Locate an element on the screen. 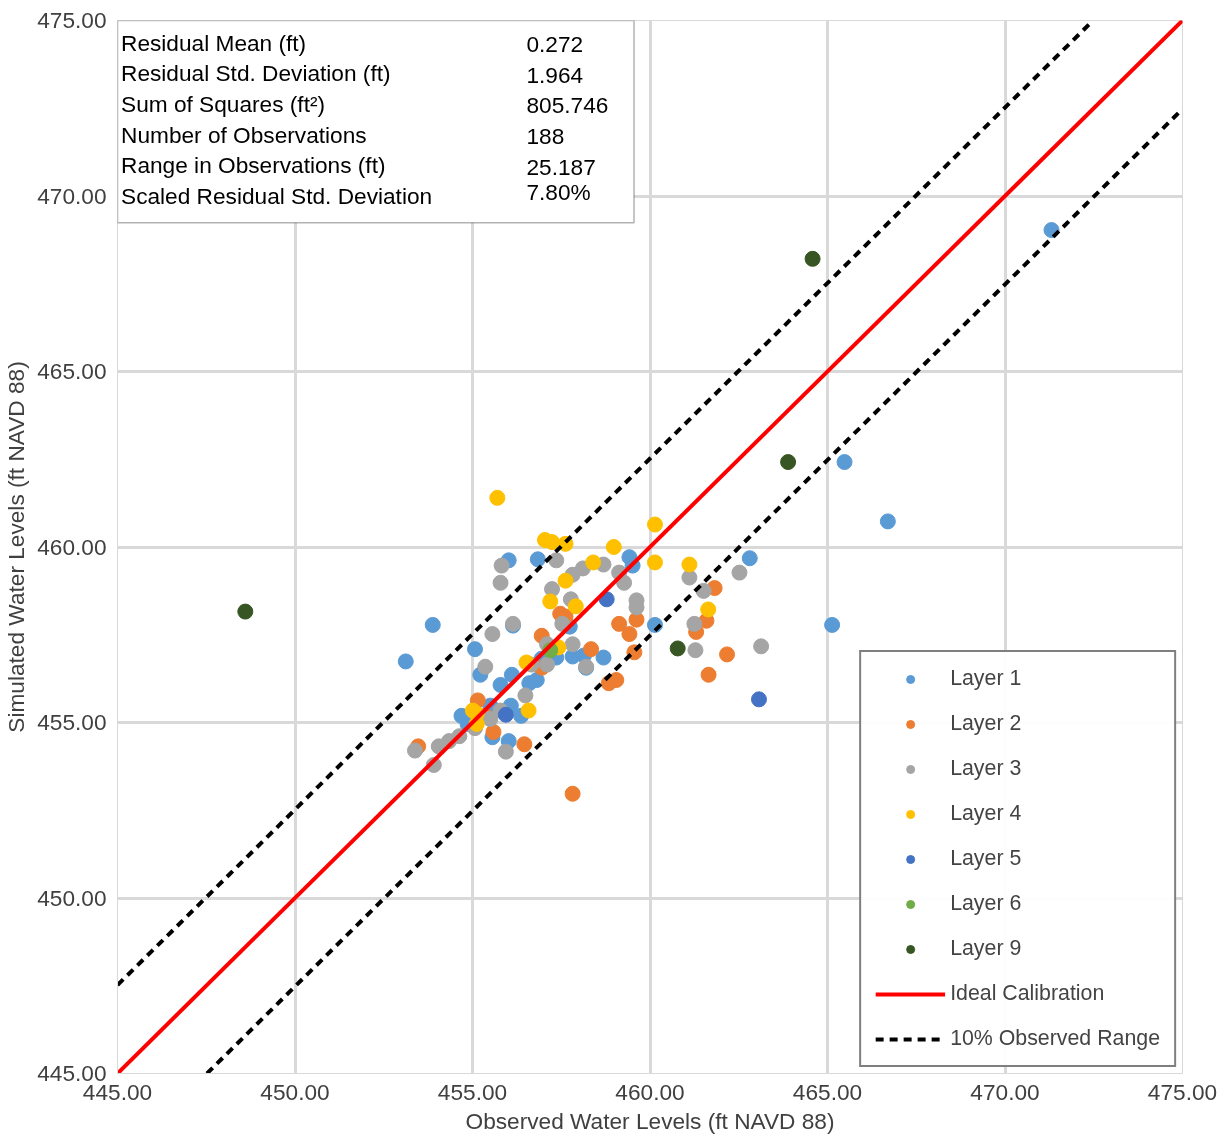  annotation: Scaled Residual Std. Deviation is located at coordinates (277, 195).